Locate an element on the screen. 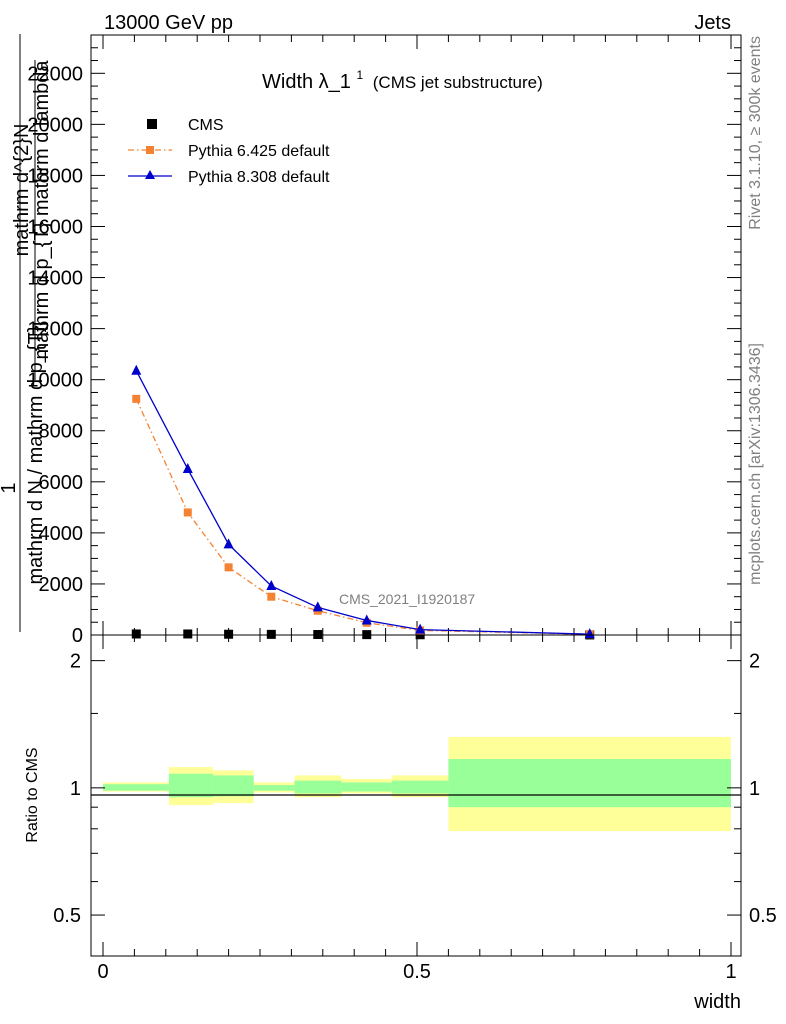  analysis-watermark: CMS_2021_I1920187 is located at coordinates (407, 599).